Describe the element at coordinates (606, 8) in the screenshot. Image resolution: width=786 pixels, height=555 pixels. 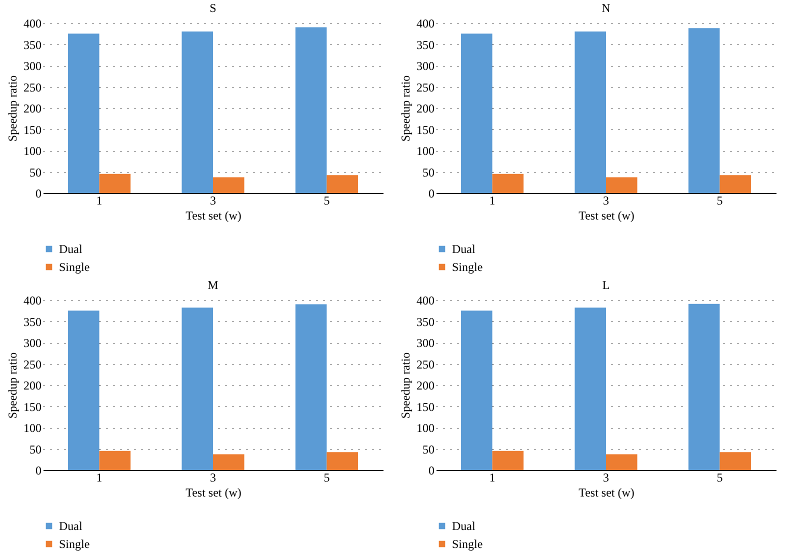
I see `chart-title: N` at that location.